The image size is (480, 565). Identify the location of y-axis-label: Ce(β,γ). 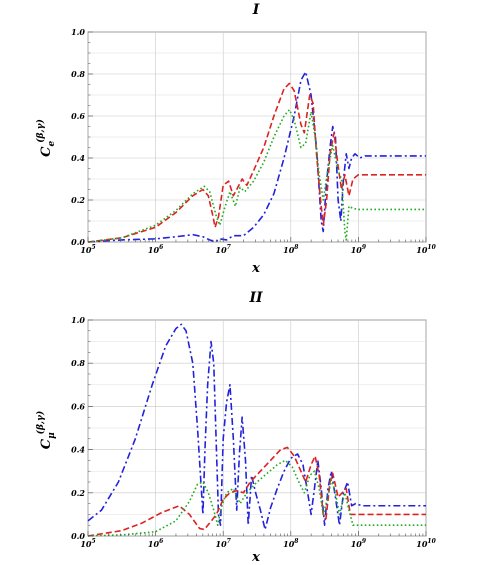
(46, 138).